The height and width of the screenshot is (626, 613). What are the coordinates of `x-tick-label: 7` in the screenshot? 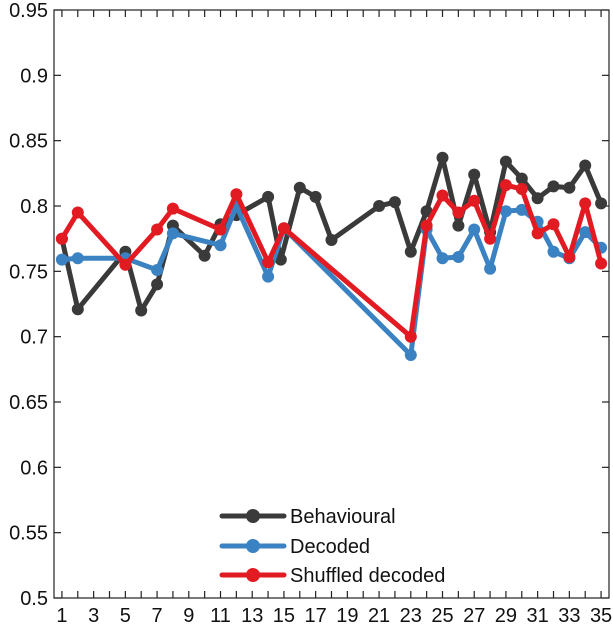 It's located at (157, 615).